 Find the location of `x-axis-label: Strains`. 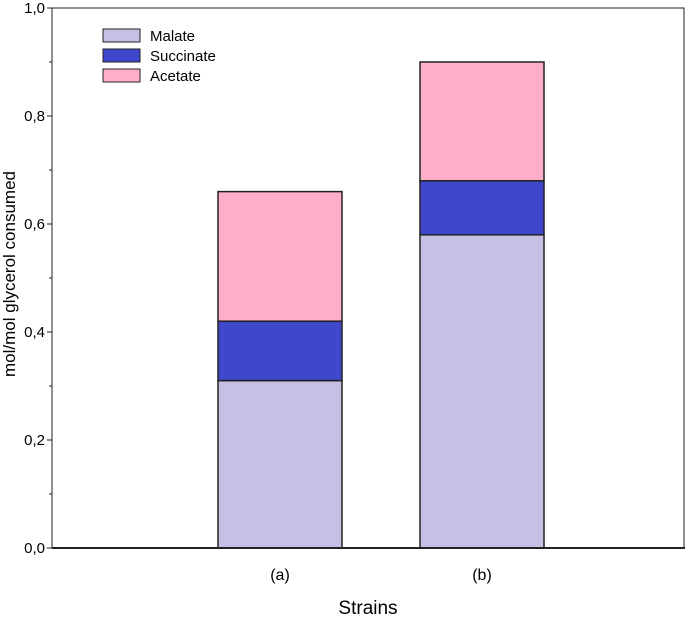

x-axis-label: Strains is located at coordinates (367, 608).